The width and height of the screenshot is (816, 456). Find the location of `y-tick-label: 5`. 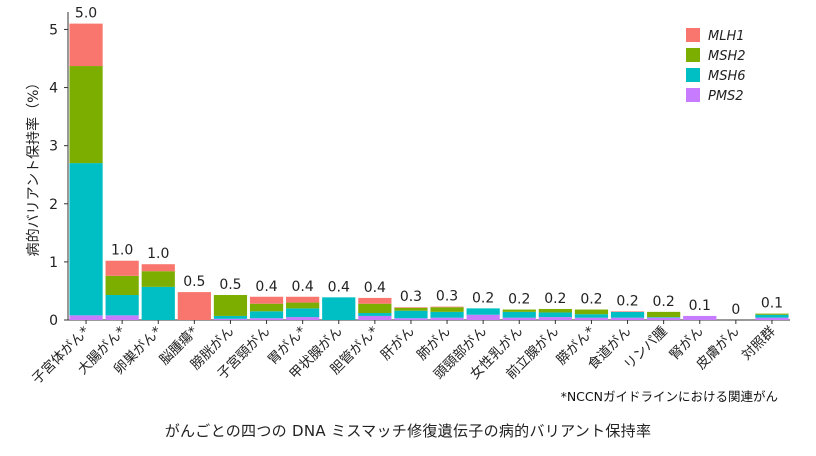

y-tick-label: 5 is located at coordinates (53, 30).